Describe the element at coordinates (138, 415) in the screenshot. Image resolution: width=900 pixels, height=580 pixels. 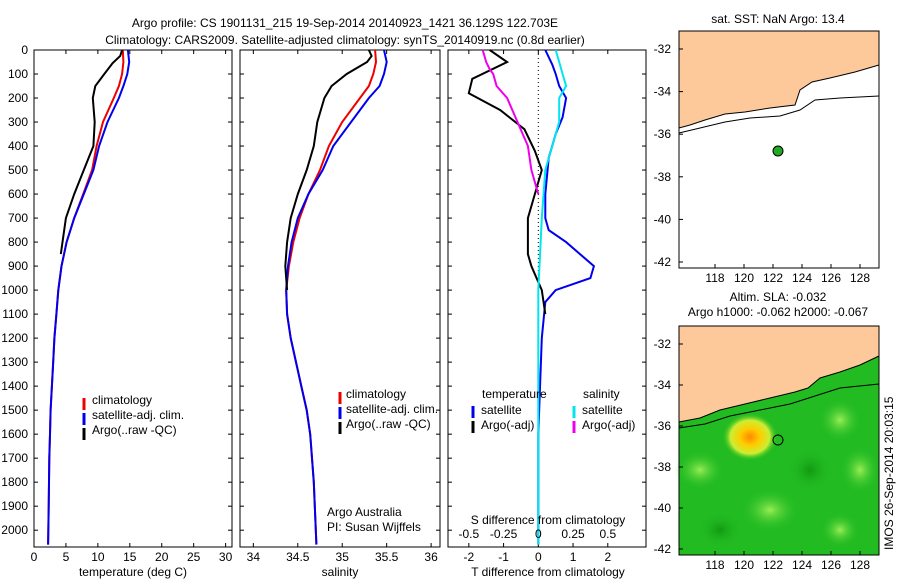
I see `temp-legend-sat: satellite-adj. clim.` at that location.